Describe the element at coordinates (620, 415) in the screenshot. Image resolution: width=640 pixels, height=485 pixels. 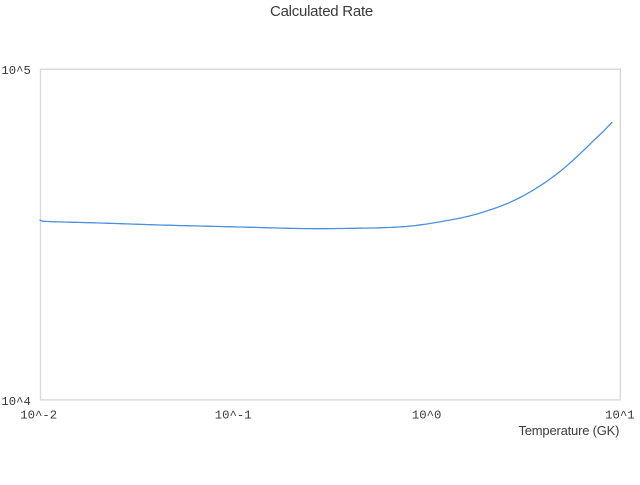
I see `svg-text: 10^1` at that location.